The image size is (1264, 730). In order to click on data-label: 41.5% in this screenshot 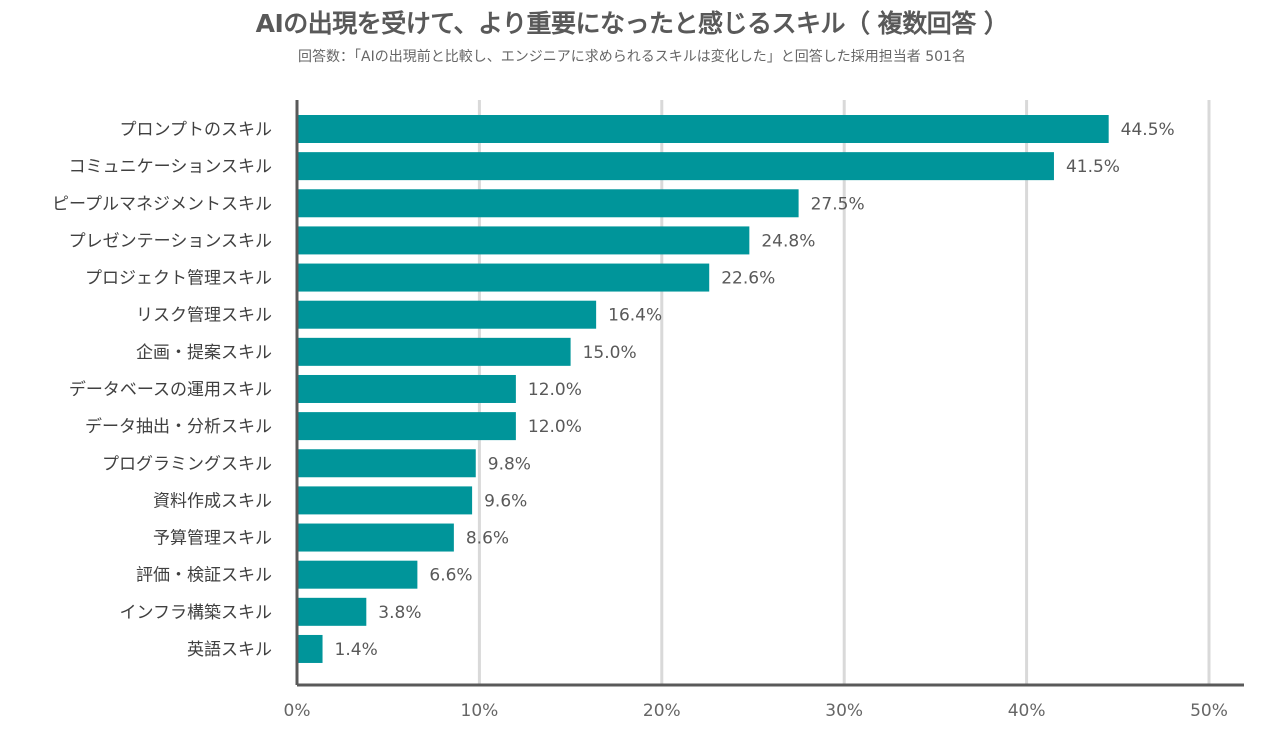, I will do `click(1093, 167)`.